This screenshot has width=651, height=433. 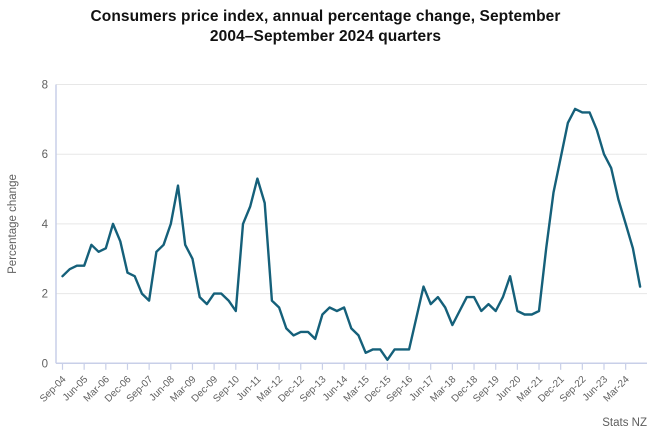 What do you see at coordinates (13, 224) in the screenshot?
I see `y-axis-title: Percentage change` at bounding box center [13, 224].